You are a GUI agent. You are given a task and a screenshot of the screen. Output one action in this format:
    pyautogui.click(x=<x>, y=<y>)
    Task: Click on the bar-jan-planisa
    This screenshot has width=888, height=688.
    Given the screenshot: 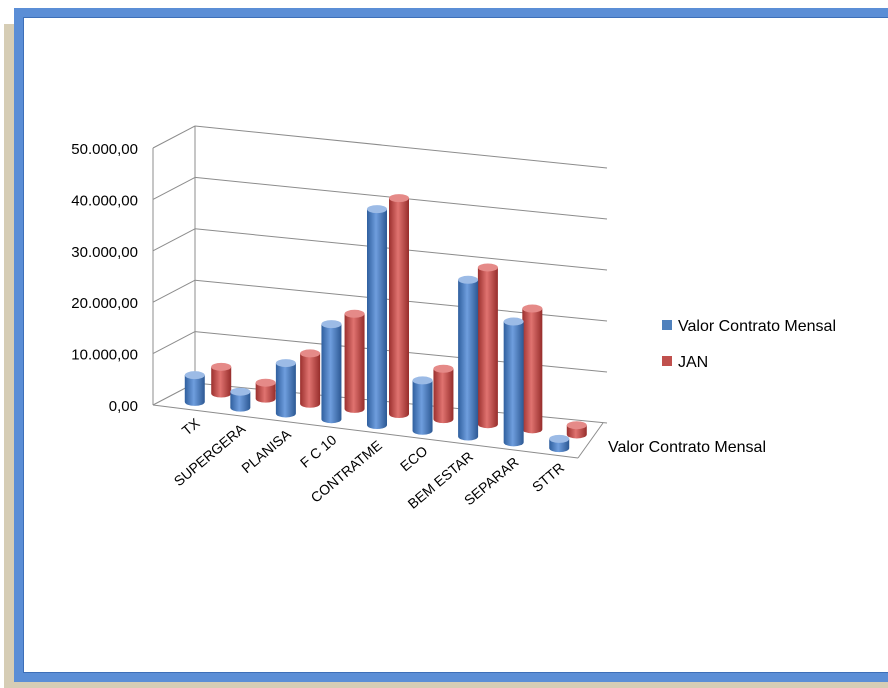 What is the action you would take?
    pyautogui.click(x=310, y=378)
    